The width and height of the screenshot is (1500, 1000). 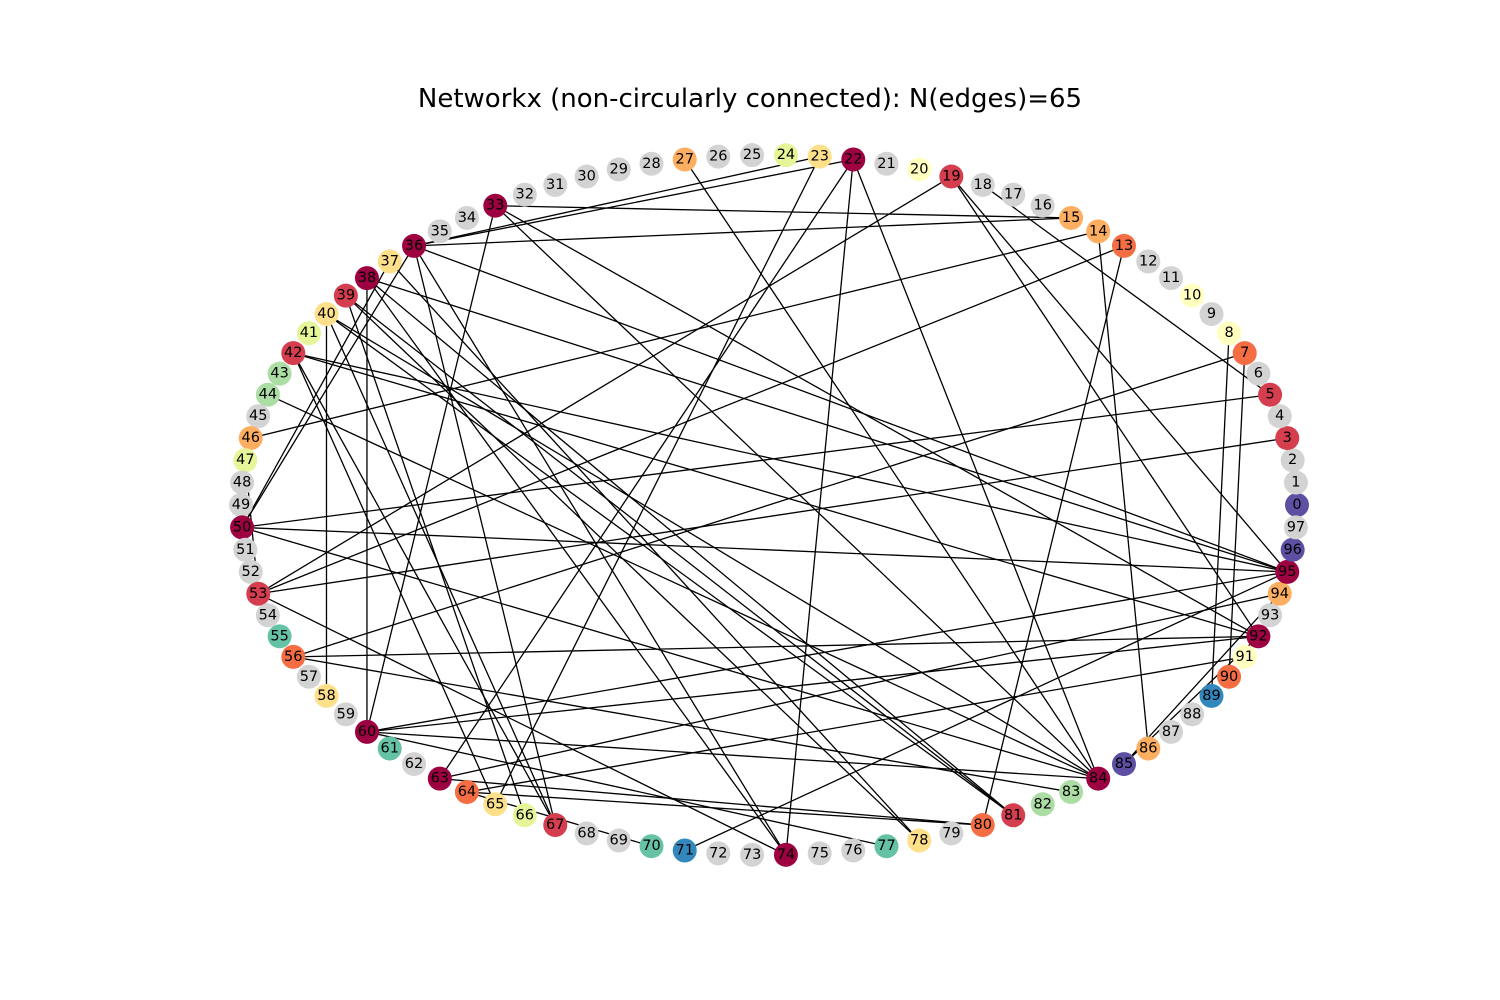 I want to click on node-label: 66, so click(x=525, y=815).